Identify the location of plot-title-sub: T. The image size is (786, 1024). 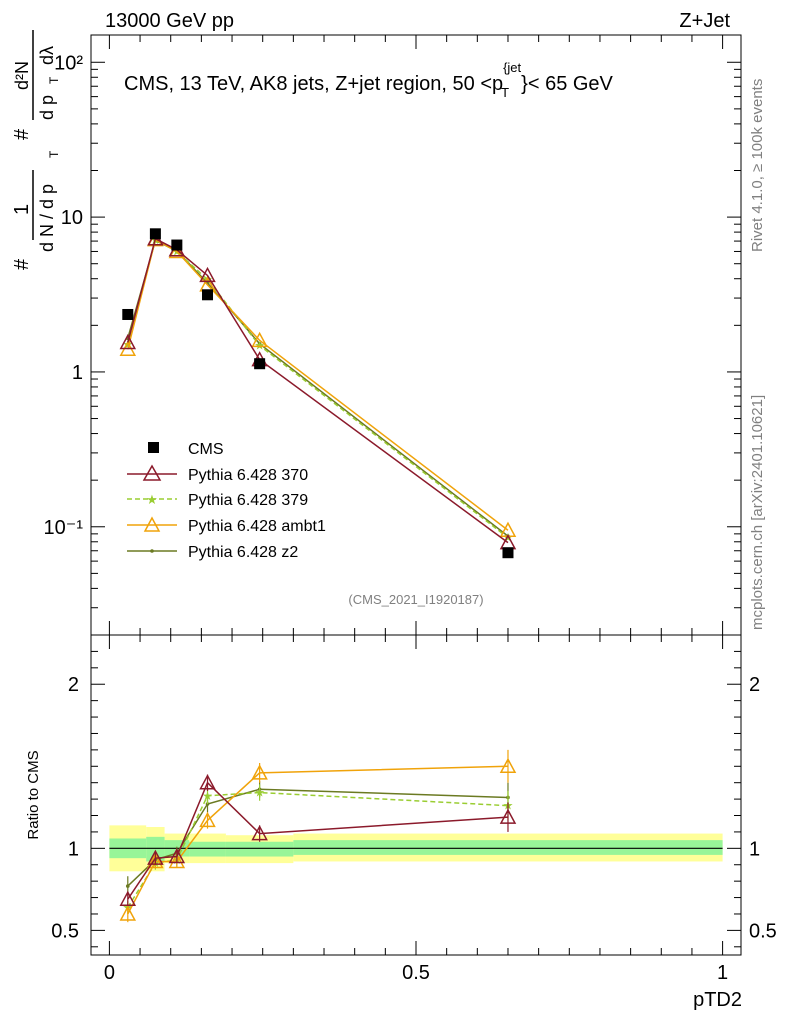
(505, 92).